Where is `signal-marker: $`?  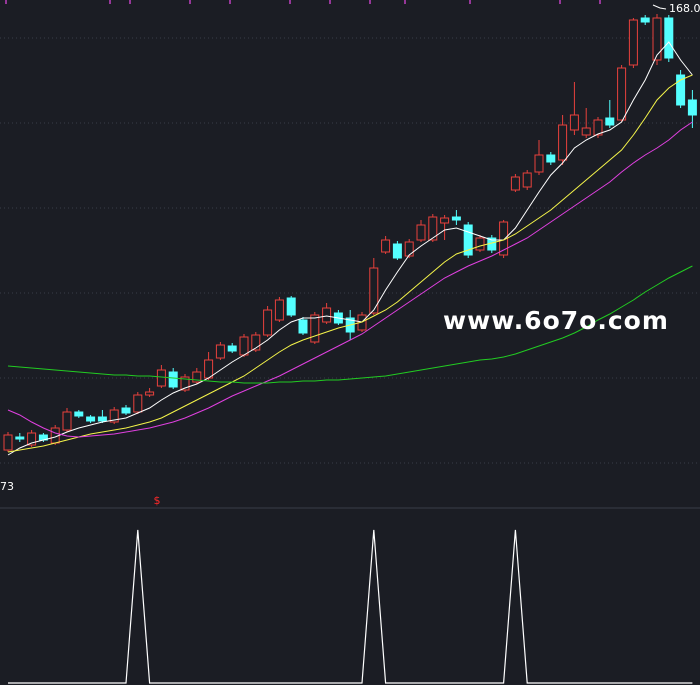 signal-marker: $ is located at coordinates (157, 500).